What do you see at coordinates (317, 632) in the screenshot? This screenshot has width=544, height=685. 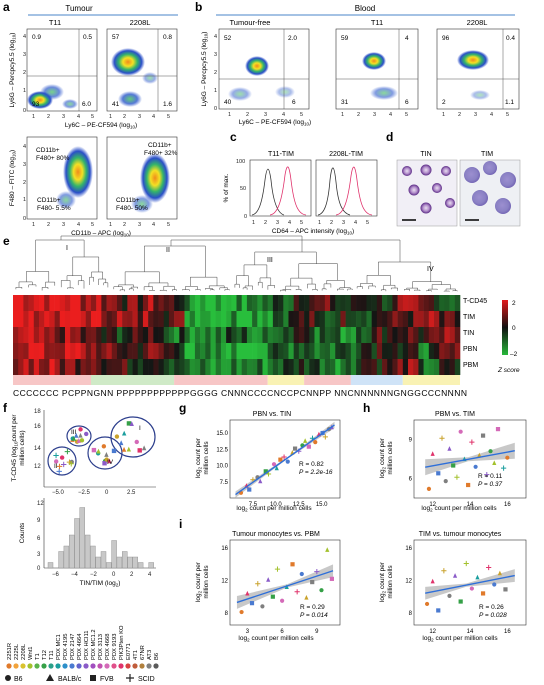 I see `x-tick-label: 9` at bounding box center [317, 632].